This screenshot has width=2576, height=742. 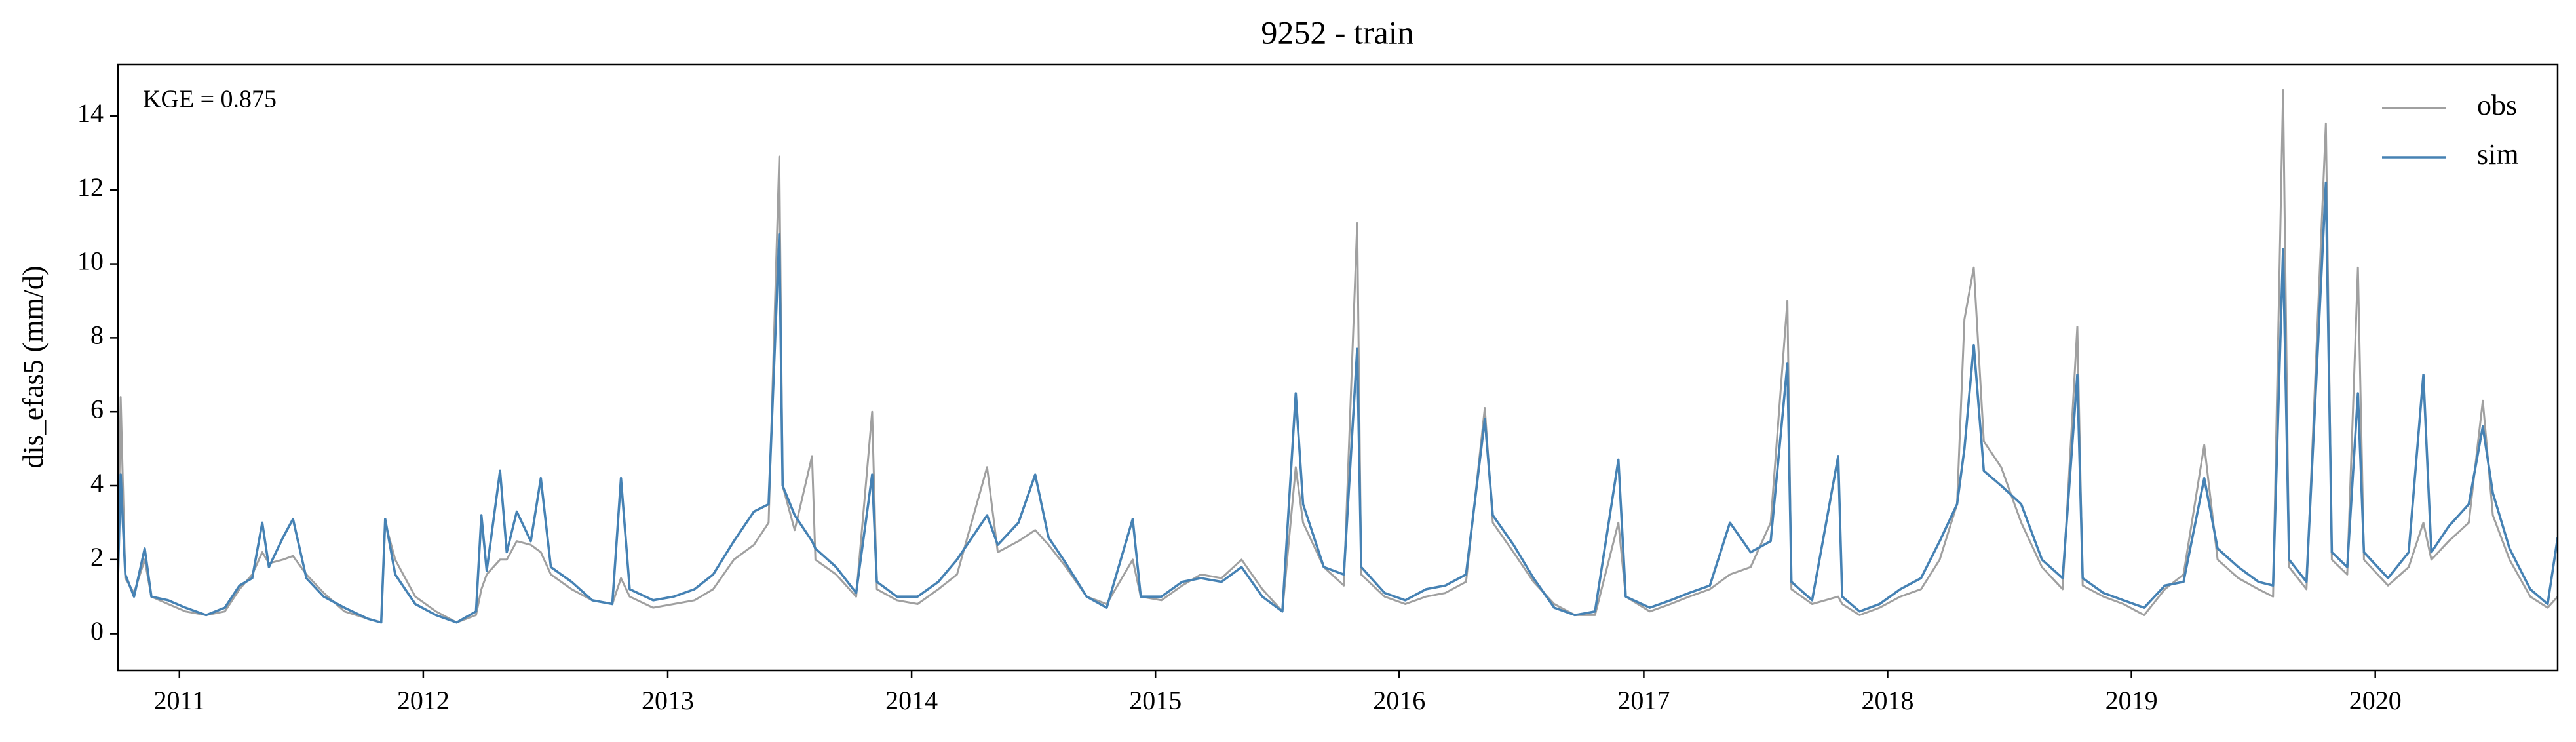 What do you see at coordinates (97, 631) in the screenshot?
I see `y-tick-label: 0` at bounding box center [97, 631].